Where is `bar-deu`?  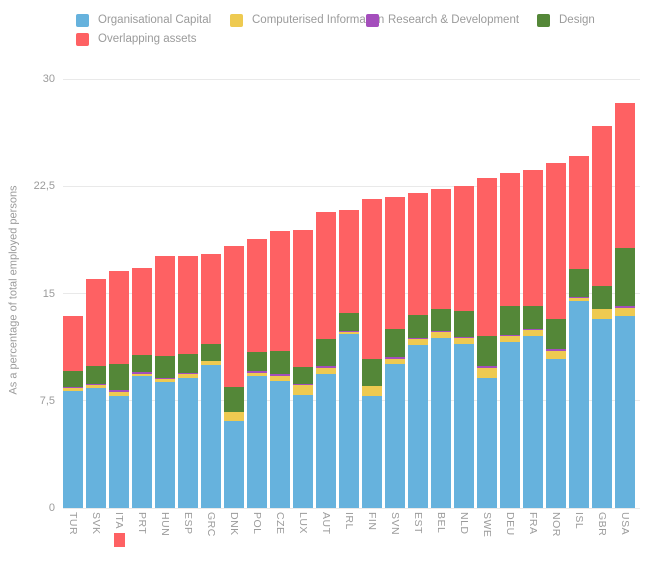 bar-deu is located at coordinates (510, 340).